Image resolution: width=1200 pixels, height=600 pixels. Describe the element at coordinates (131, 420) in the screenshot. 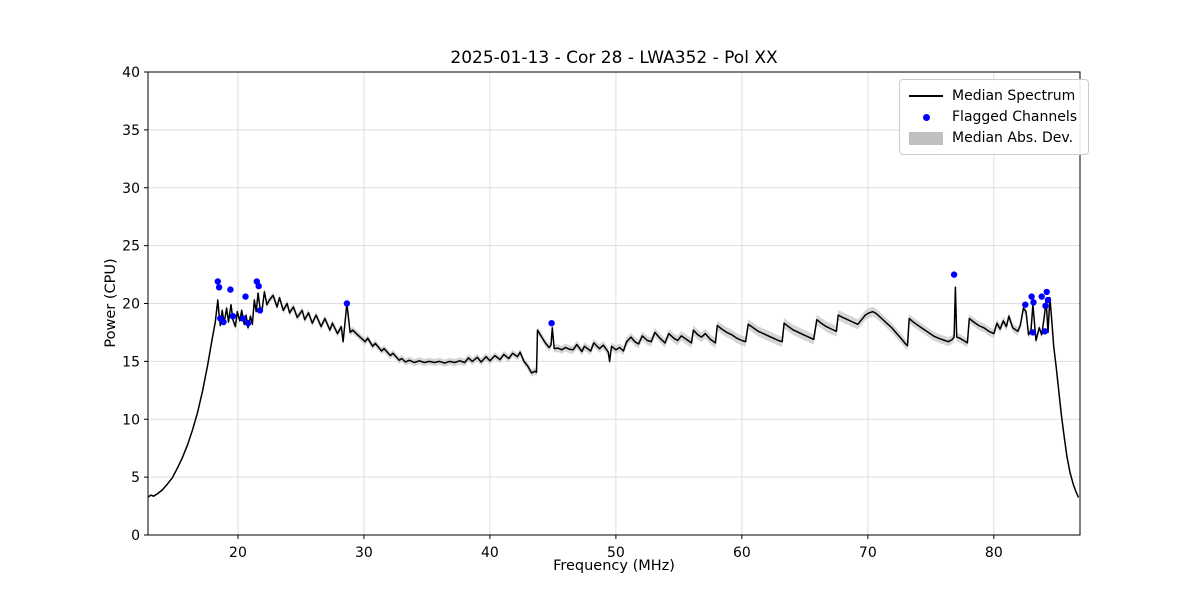

I see `y-tick-label: 10` at that location.